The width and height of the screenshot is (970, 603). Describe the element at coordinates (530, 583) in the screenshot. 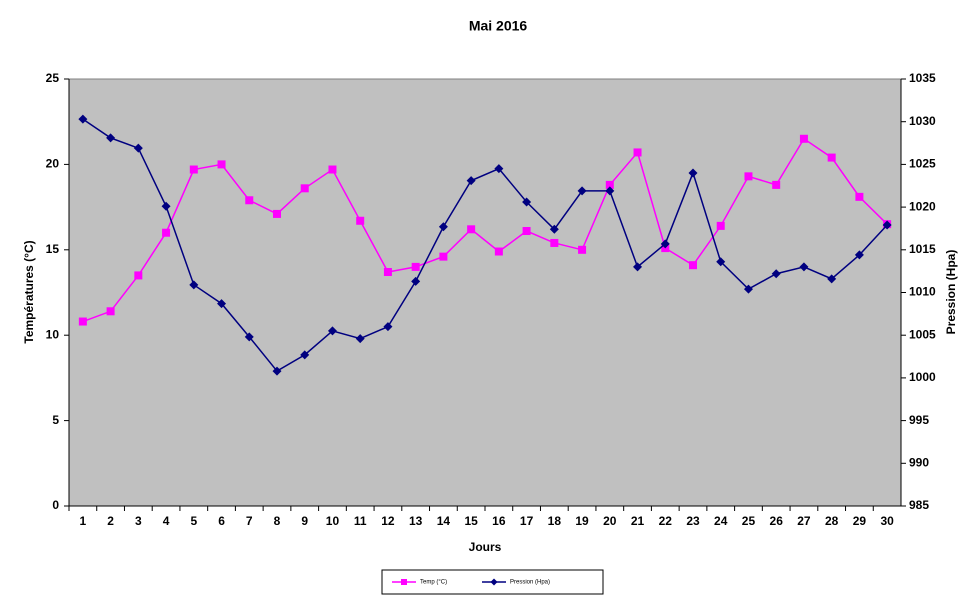

I see `legend-label: Pression (Hpa)` at that location.